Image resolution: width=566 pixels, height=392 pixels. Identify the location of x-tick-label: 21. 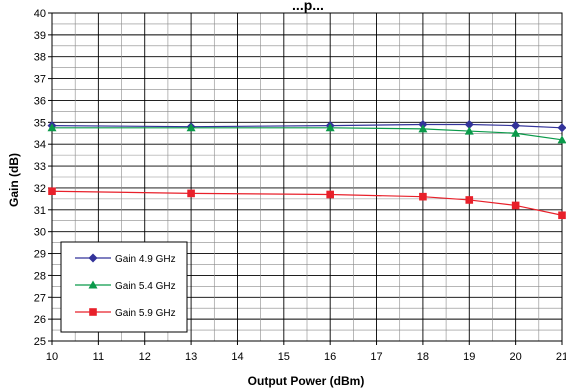
(561, 357).